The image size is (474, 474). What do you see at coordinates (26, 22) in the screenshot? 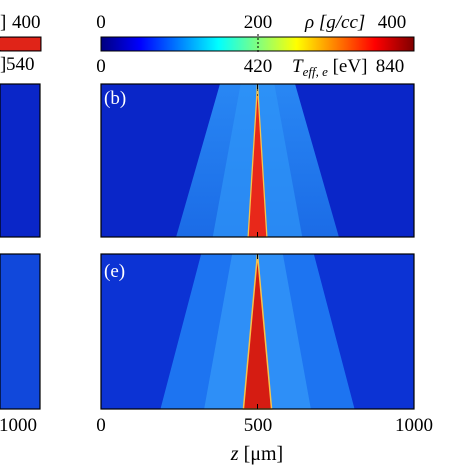
I see `left-rho-max-label: 400` at bounding box center [26, 22].